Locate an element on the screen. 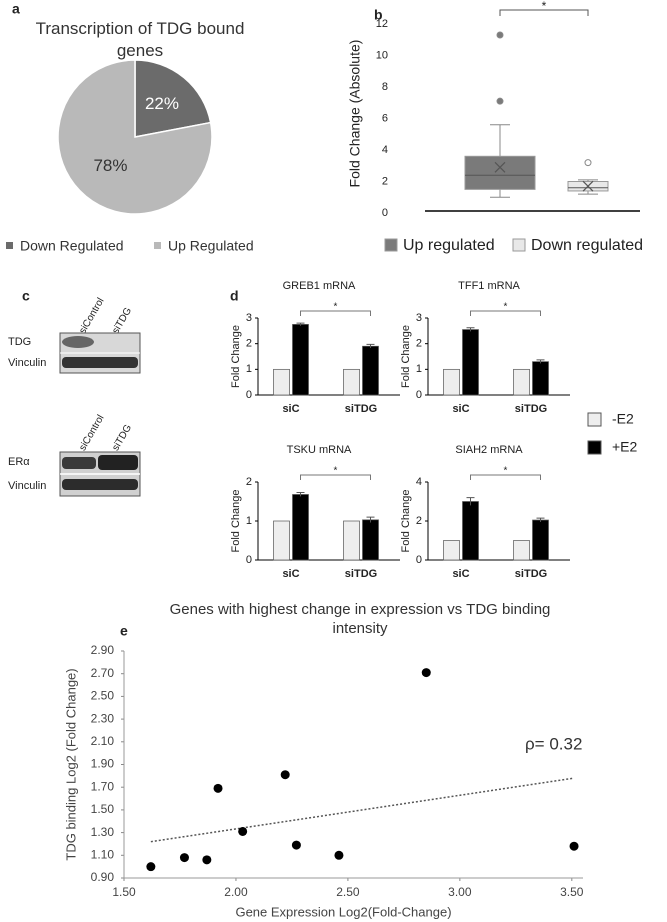 Image resolution: width=667 pixels, height=922 pixels. y-tick-label: 2.90 is located at coordinates (103, 650).